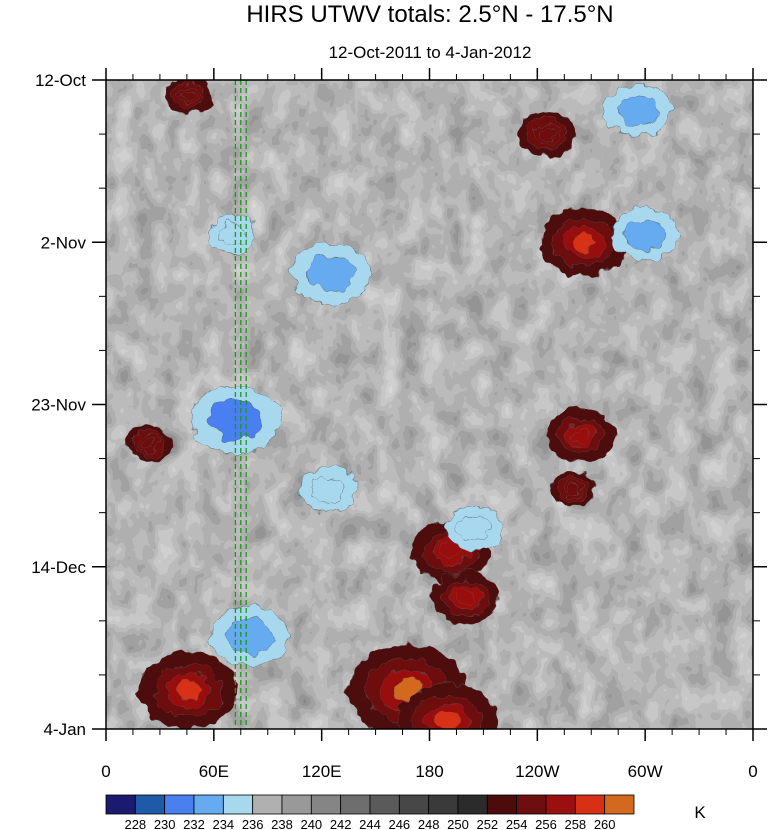  Describe the element at coordinates (135, 823) in the screenshot. I see `colorbar-level-label: 228` at that location.